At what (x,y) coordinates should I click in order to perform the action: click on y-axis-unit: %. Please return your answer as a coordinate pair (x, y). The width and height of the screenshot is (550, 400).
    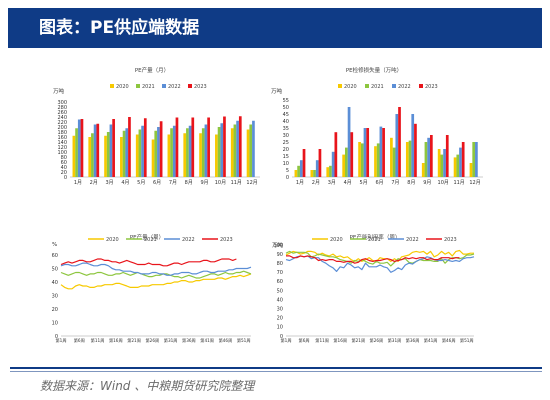
    Looking at the image, I should click on (54, 245).